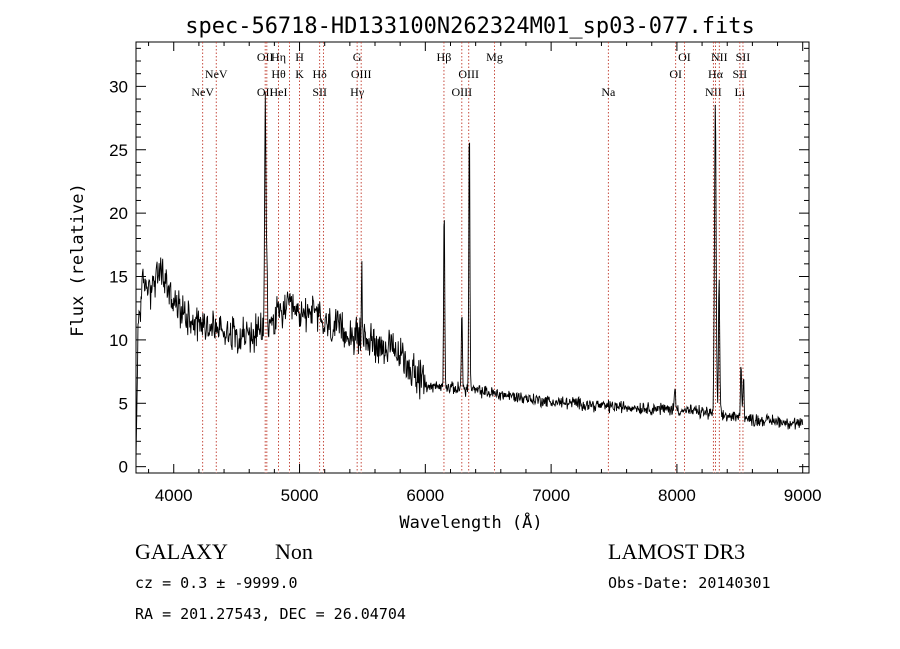  What do you see at coordinates (739, 92) in the screenshot?
I see `line-marker-label: Li` at bounding box center [739, 92].